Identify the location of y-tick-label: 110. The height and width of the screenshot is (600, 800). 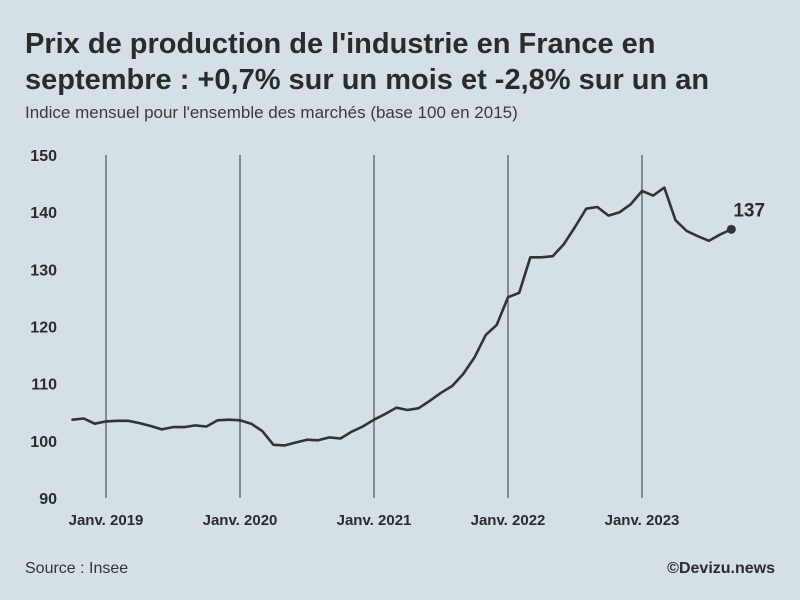
(44, 385).